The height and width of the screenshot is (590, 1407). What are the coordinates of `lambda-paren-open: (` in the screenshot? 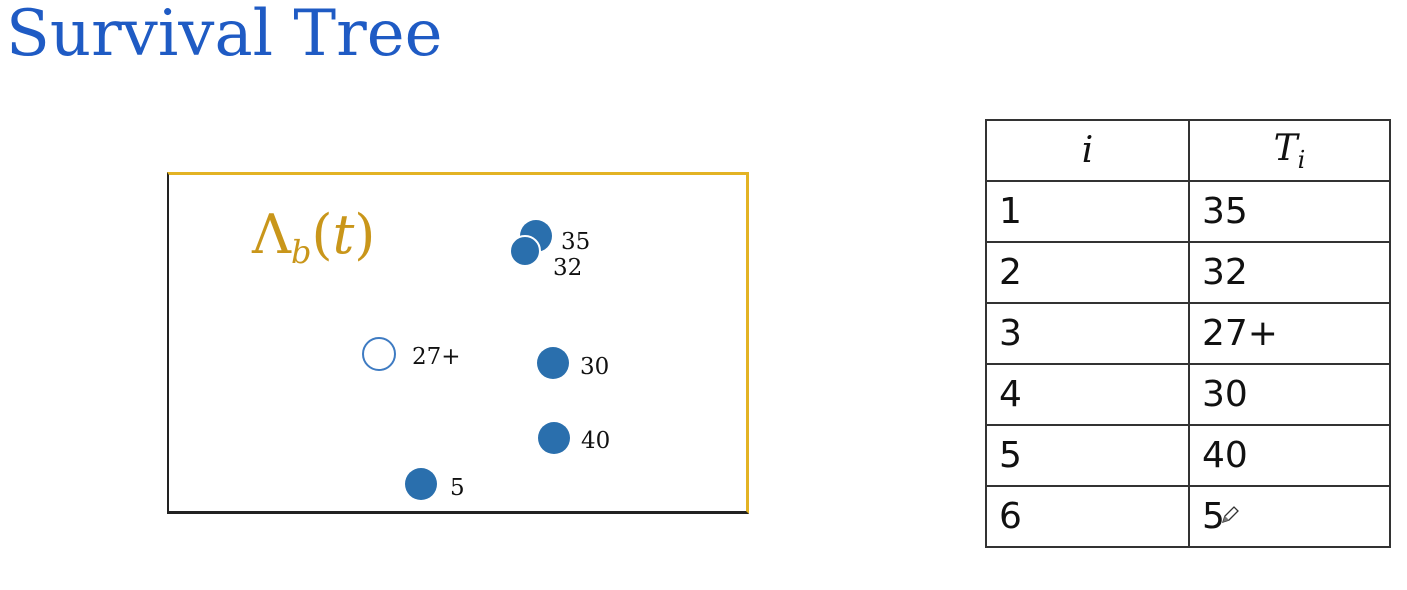 It's located at (322, 234).